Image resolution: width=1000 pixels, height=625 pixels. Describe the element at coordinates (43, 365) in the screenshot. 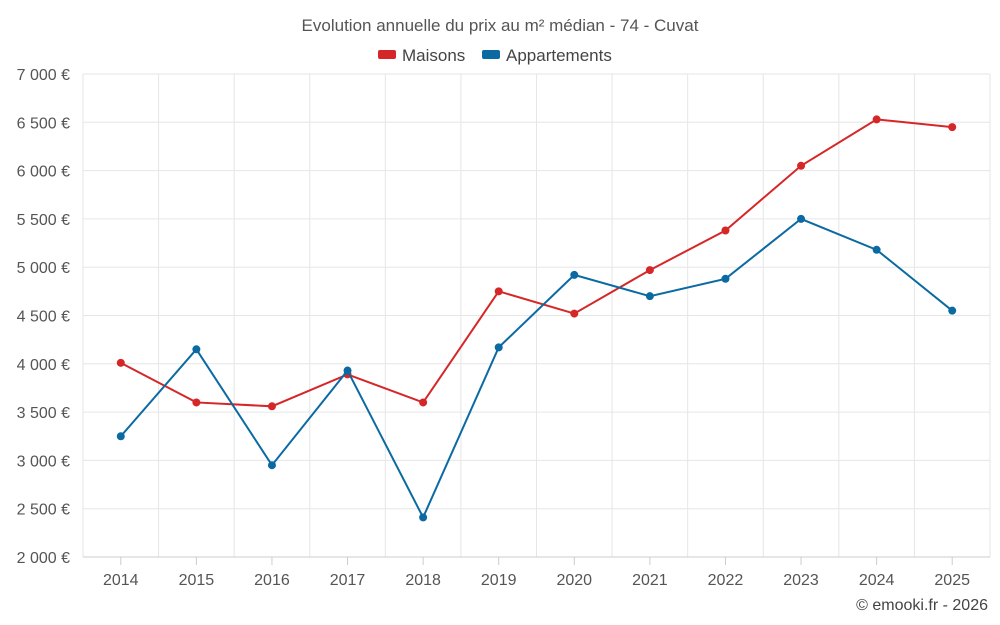

I see `y-tick-label: 4 000 €` at that location.